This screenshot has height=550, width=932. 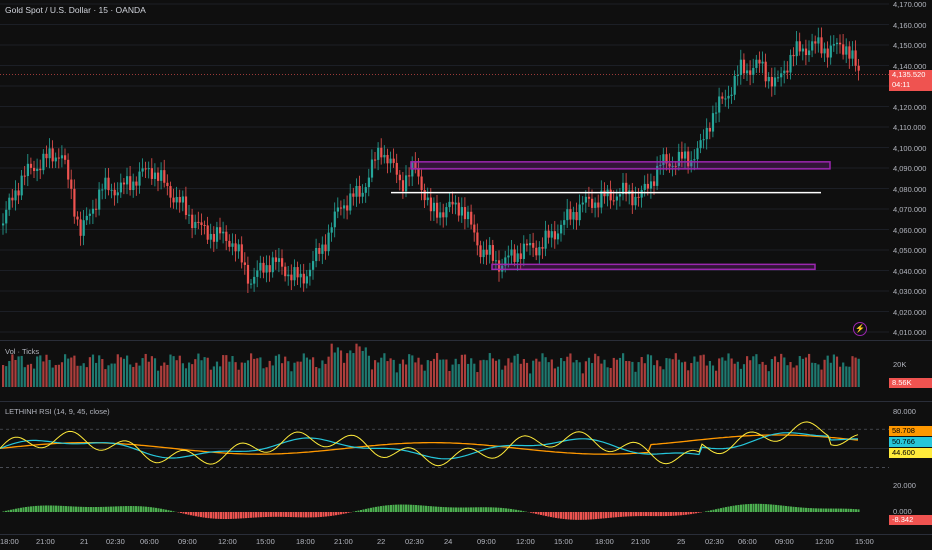 I want to click on volume-pane: Vol · Ticks, so click(x=444, y=371).